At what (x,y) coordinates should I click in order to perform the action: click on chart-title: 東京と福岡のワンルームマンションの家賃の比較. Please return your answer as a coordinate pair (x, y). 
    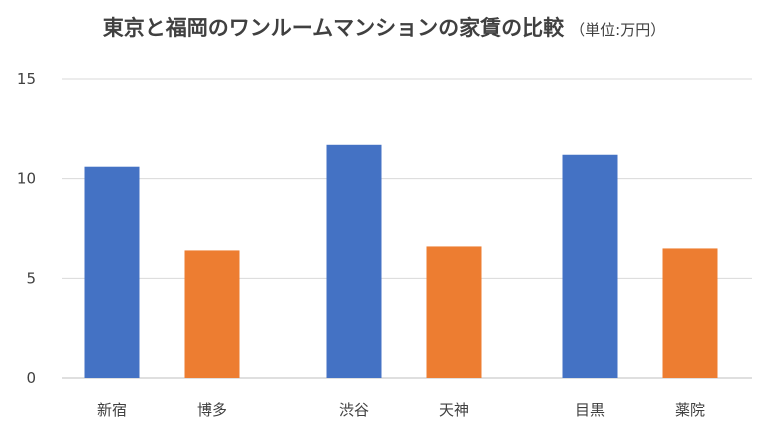
    Looking at the image, I should click on (333, 28).